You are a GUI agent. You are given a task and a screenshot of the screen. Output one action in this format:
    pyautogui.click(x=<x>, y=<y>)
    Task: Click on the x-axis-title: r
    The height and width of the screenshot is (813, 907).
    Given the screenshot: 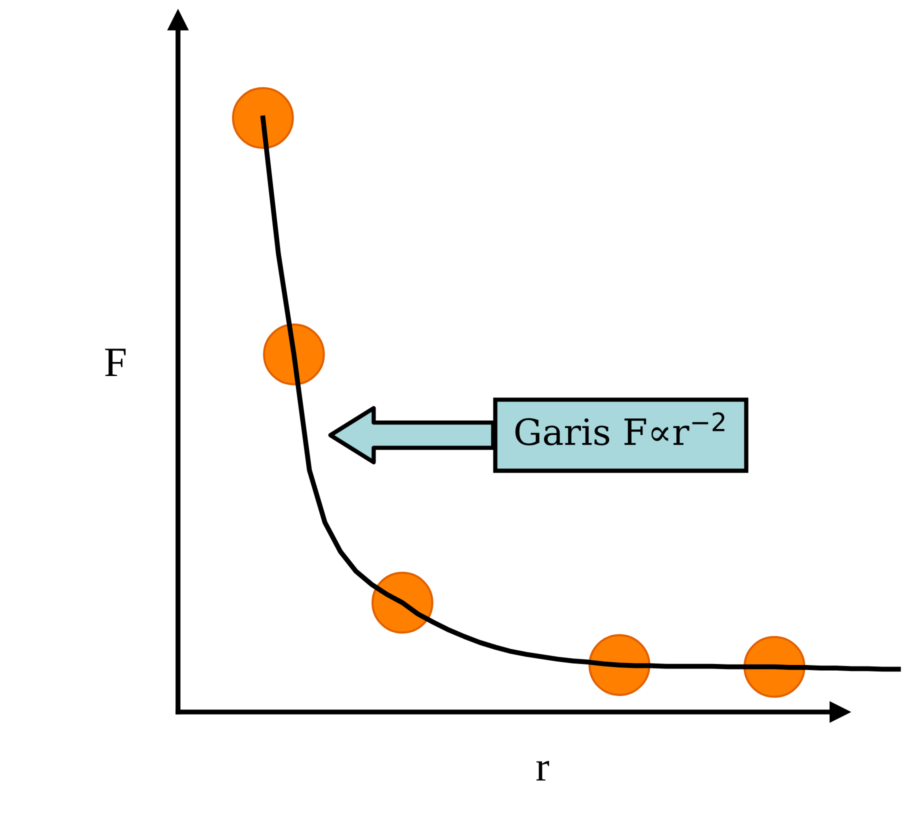 What is the action you would take?
    pyautogui.click(x=543, y=770)
    